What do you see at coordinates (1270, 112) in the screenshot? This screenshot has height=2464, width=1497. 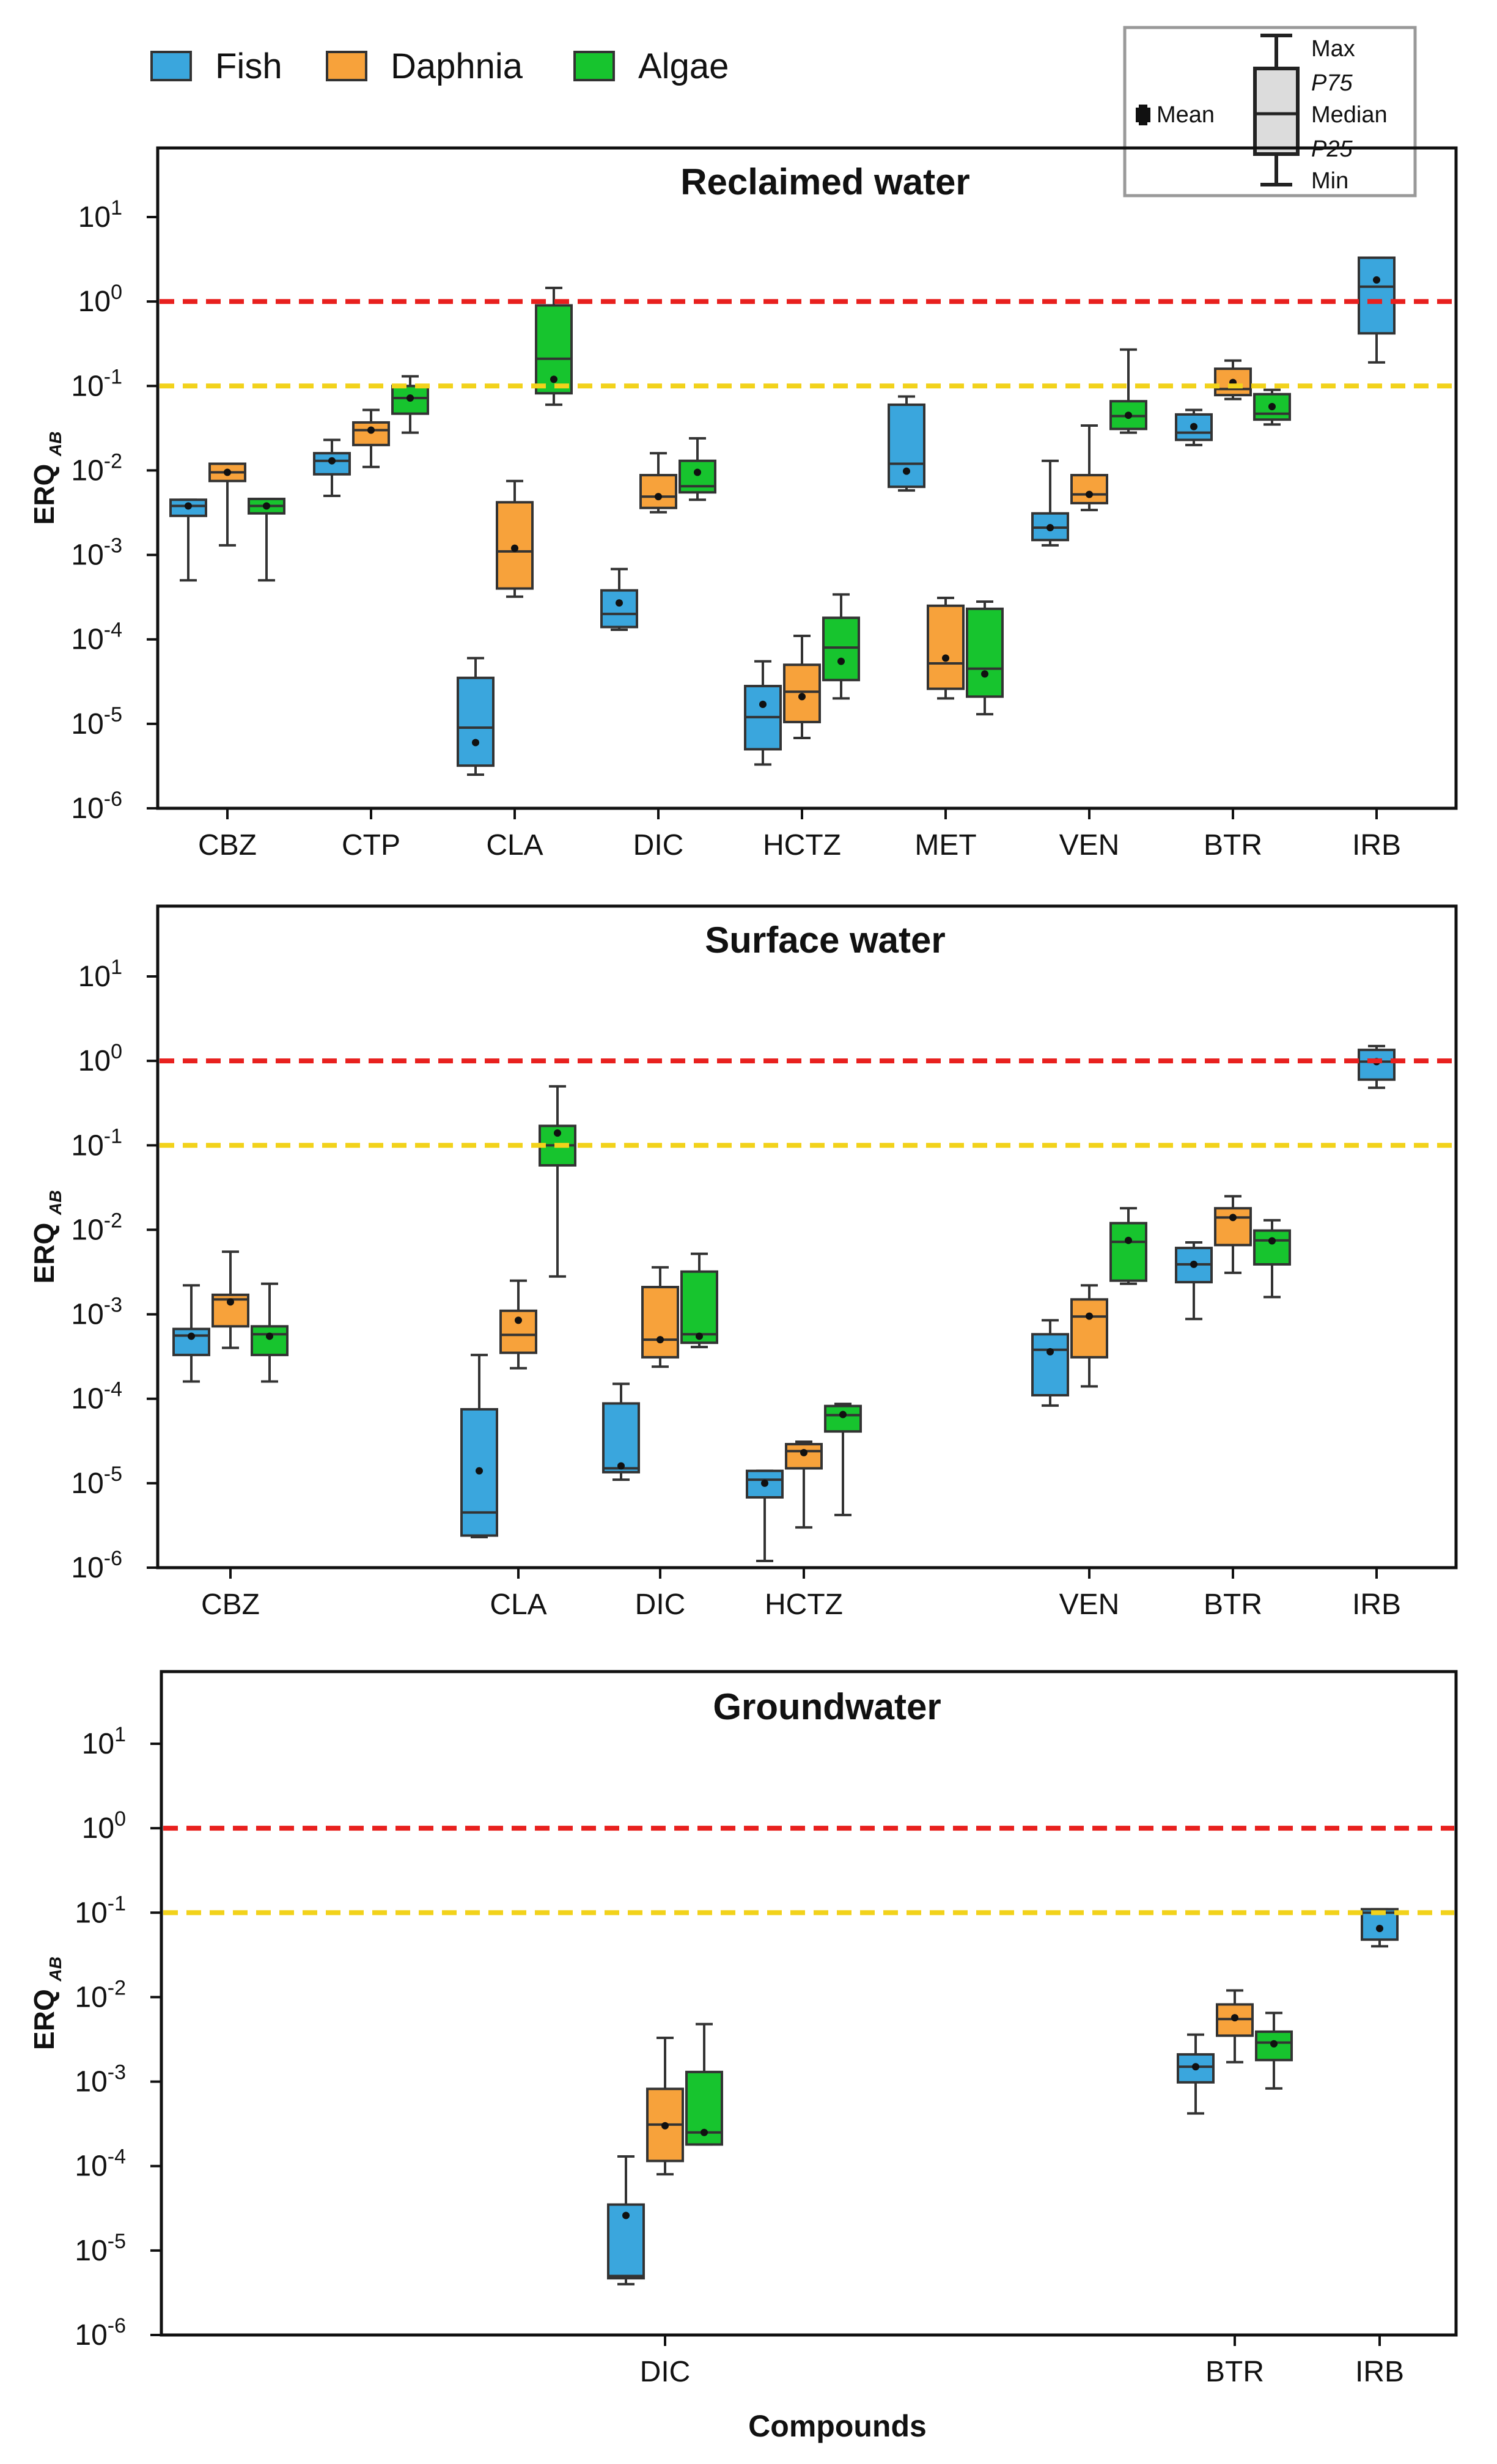 I see `boxplot-key: Mean Max P75 Median P25 Min` at bounding box center [1270, 112].